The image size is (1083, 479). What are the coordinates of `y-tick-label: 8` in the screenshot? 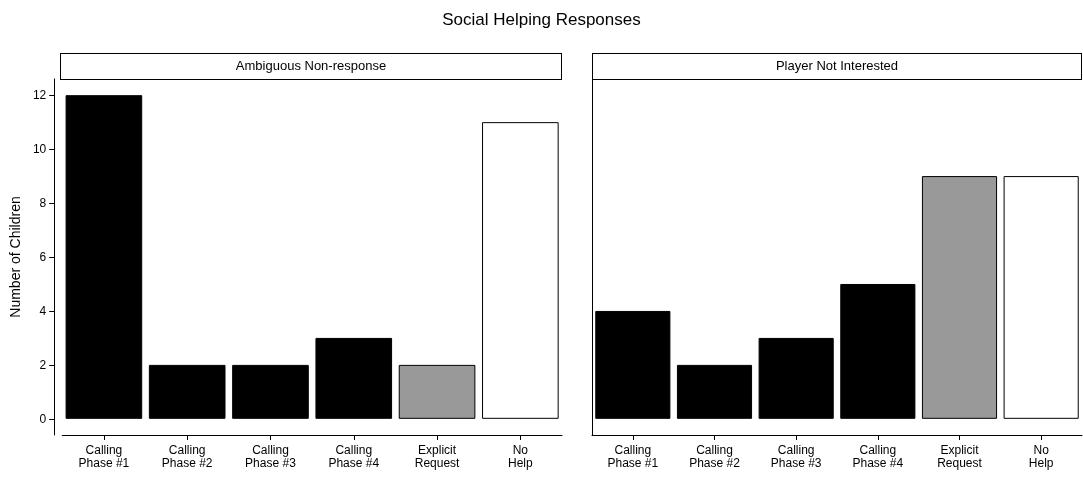 It's located at (43, 203).